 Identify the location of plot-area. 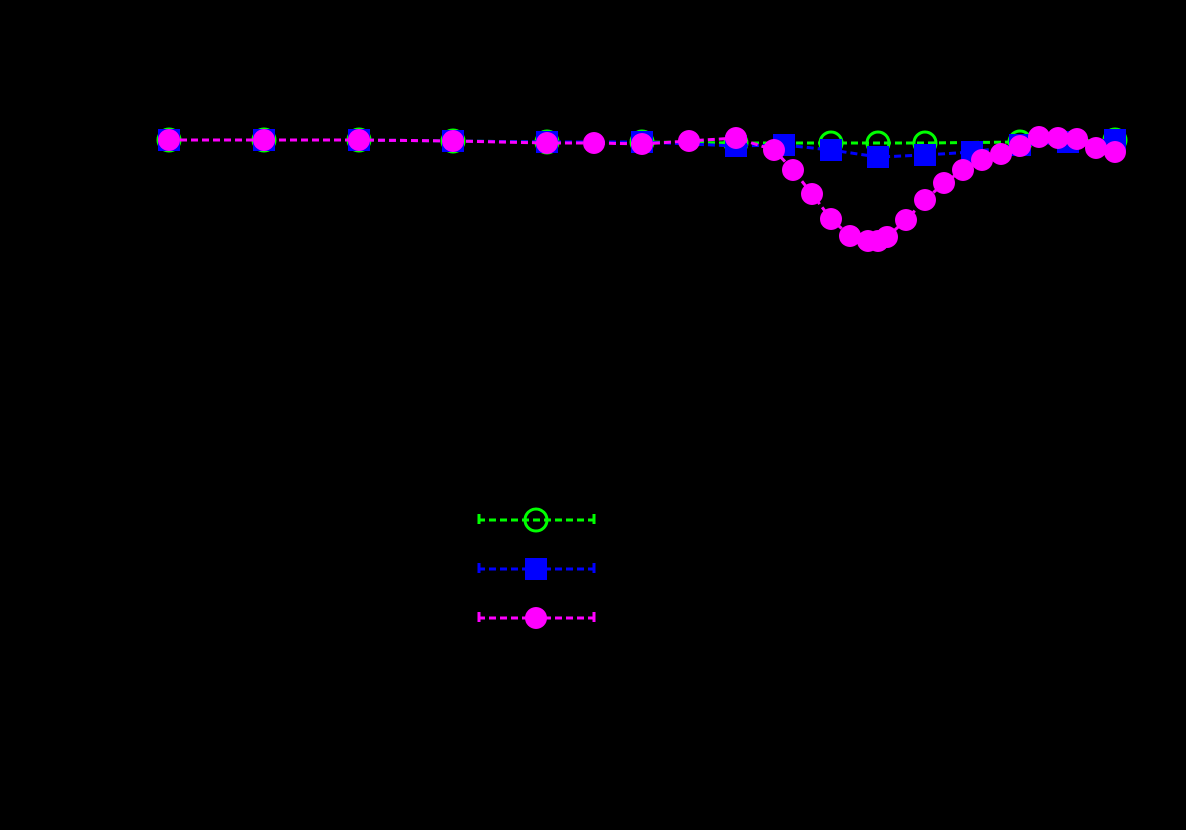
(642, 189).